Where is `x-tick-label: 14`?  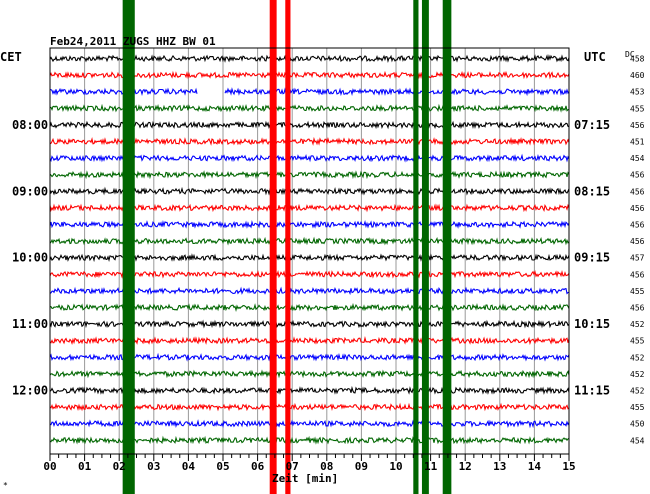
x-tick-label: 14 is located at coordinates (535, 466).